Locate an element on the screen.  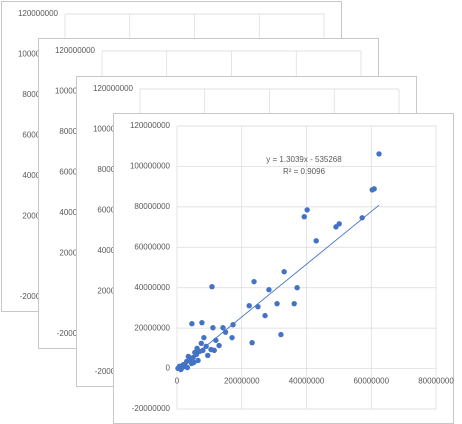
y-tick-label: 0 is located at coordinates (168, 368).